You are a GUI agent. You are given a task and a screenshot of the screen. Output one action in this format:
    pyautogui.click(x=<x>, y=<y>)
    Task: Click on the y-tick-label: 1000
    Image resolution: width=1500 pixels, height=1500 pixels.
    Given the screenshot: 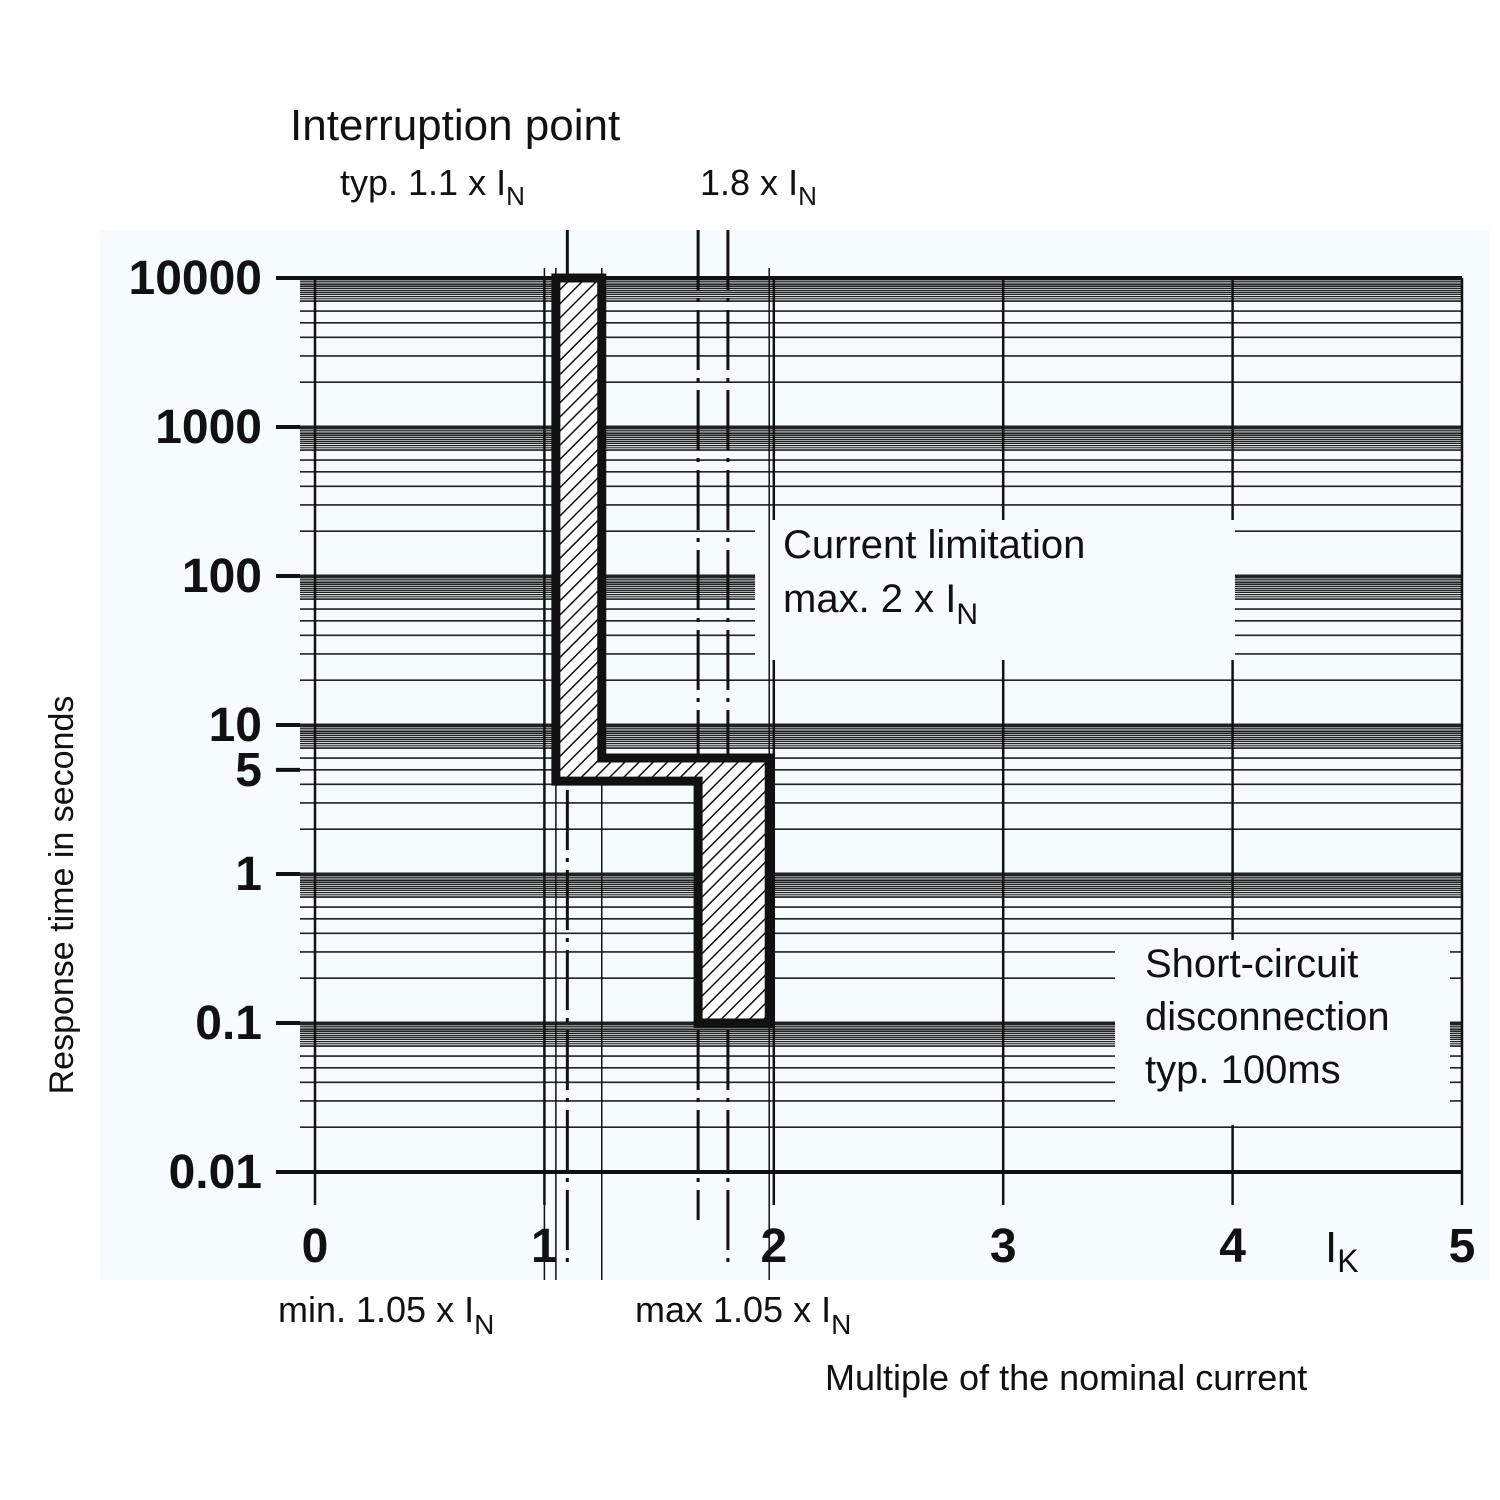 What is the action you would take?
    pyautogui.click(x=208, y=427)
    